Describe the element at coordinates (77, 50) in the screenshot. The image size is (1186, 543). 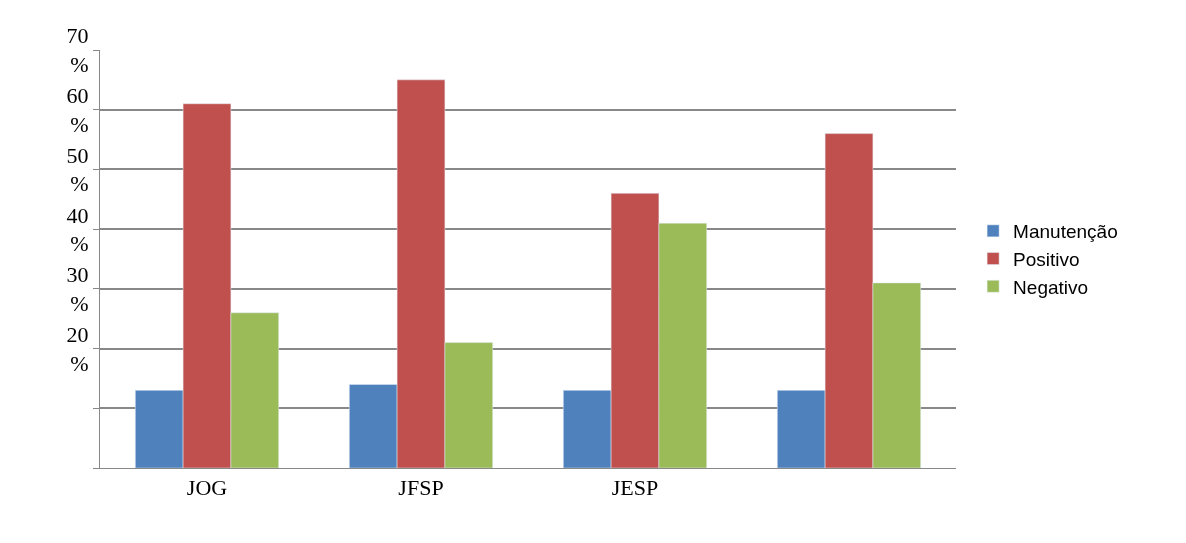
I see `y-tick-label: 70 %` at that location.